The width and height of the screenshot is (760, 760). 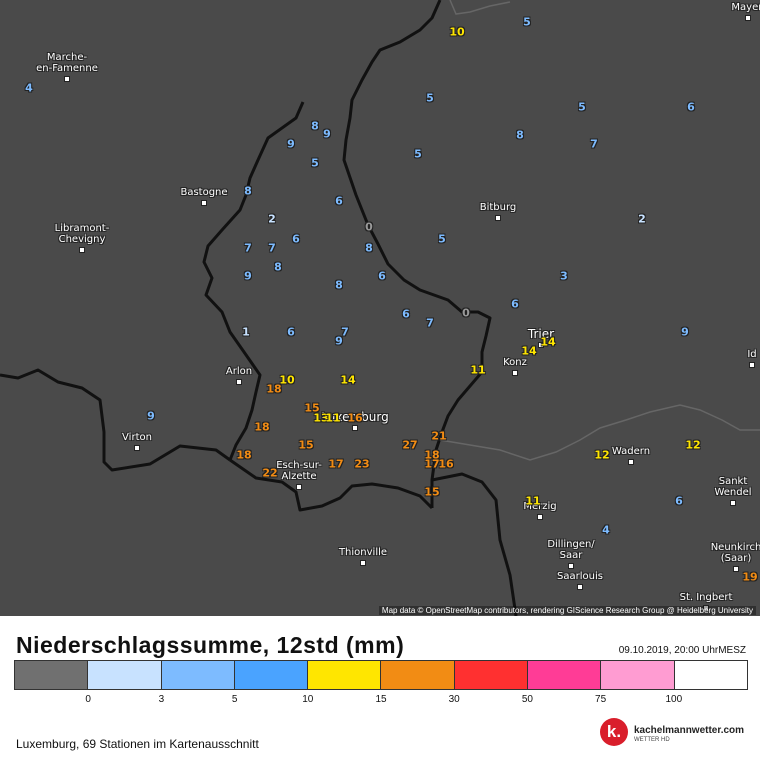 I want to click on town-marker-esch, so click(x=299, y=487).